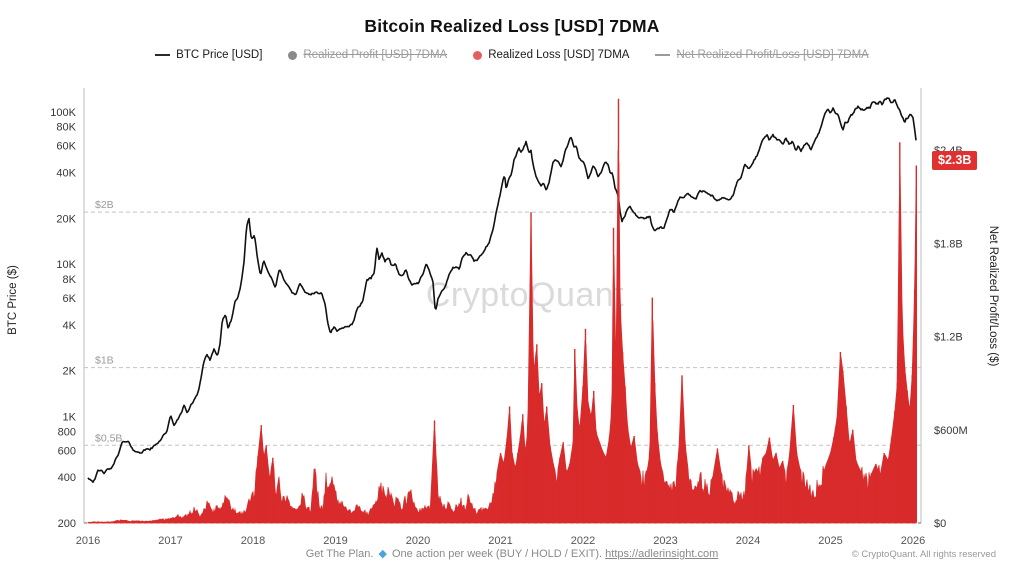 The width and height of the screenshot is (1024, 576). I want to click on legend-item-realized-profit-usd-7dma: Realized Profit [USD] 7DMA, so click(367, 55).